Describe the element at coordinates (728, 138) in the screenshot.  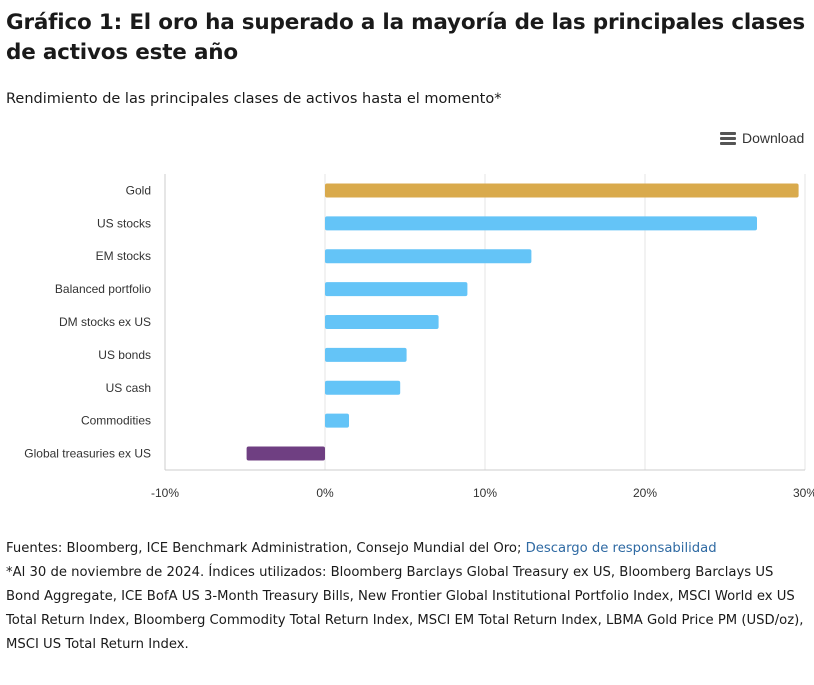
I see `menu-icon` at that location.